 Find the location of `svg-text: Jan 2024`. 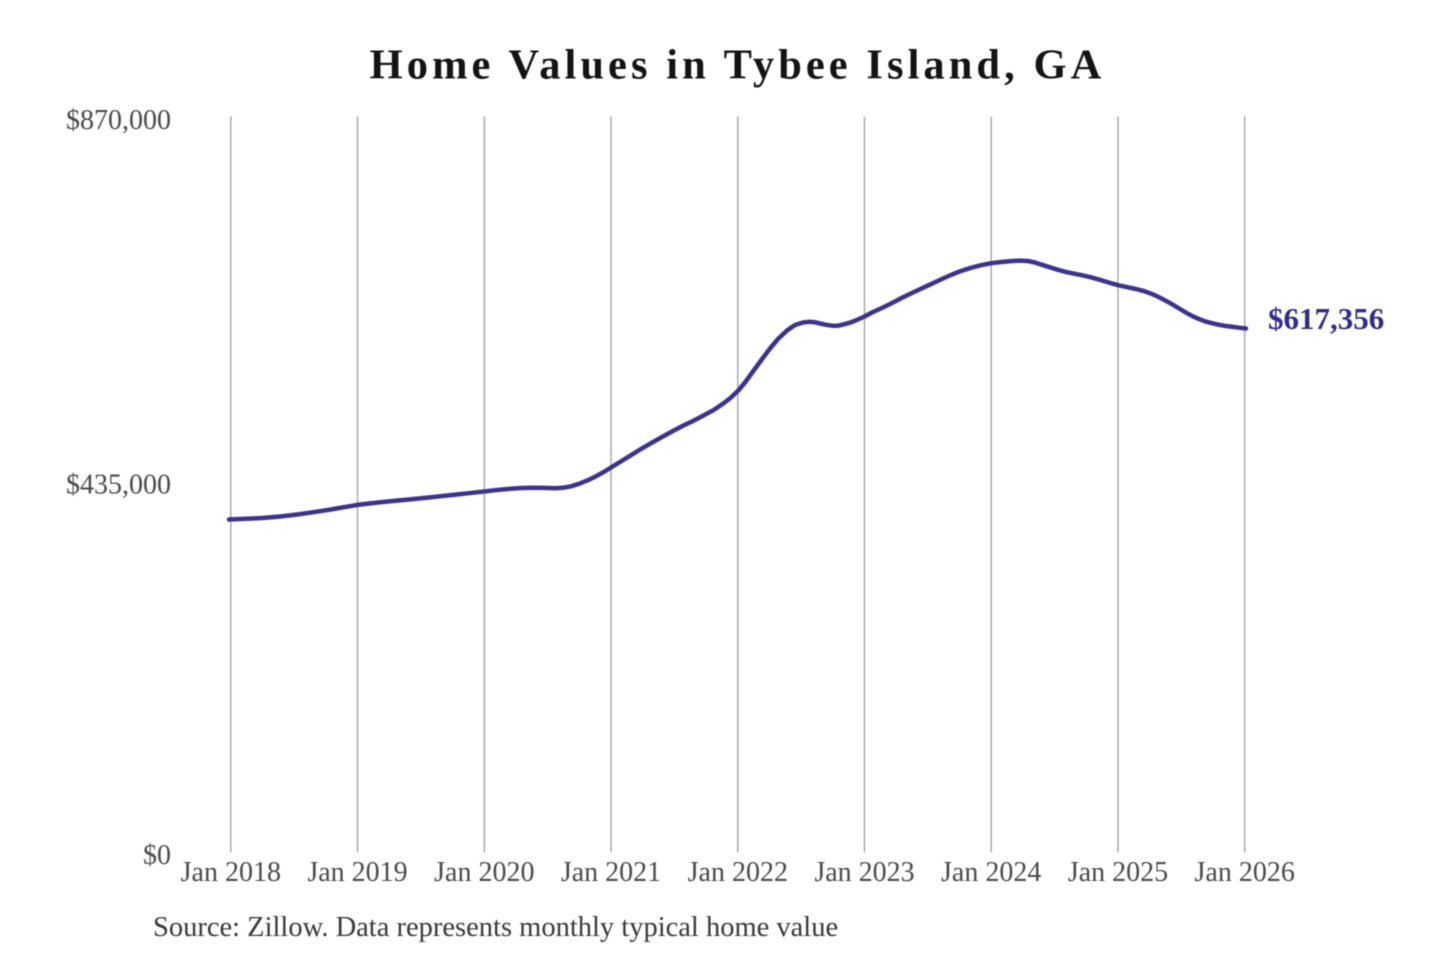

svg-text: Jan 2024 is located at coordinates (991, 872).